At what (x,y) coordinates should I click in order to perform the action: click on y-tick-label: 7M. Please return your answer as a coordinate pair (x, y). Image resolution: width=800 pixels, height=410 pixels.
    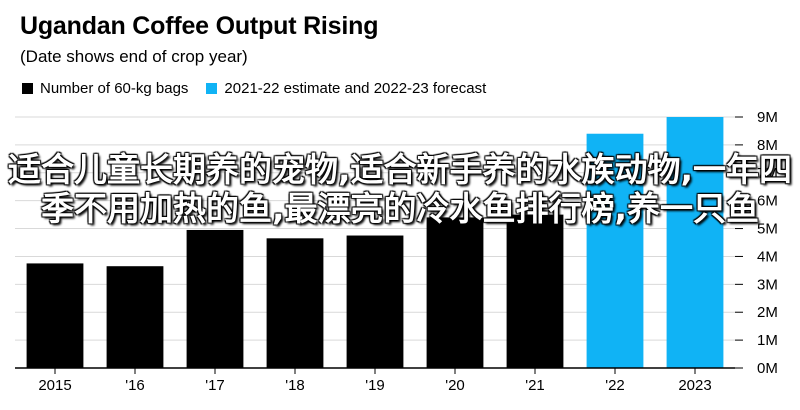
    Looking at the image, I should click on (767, 173).